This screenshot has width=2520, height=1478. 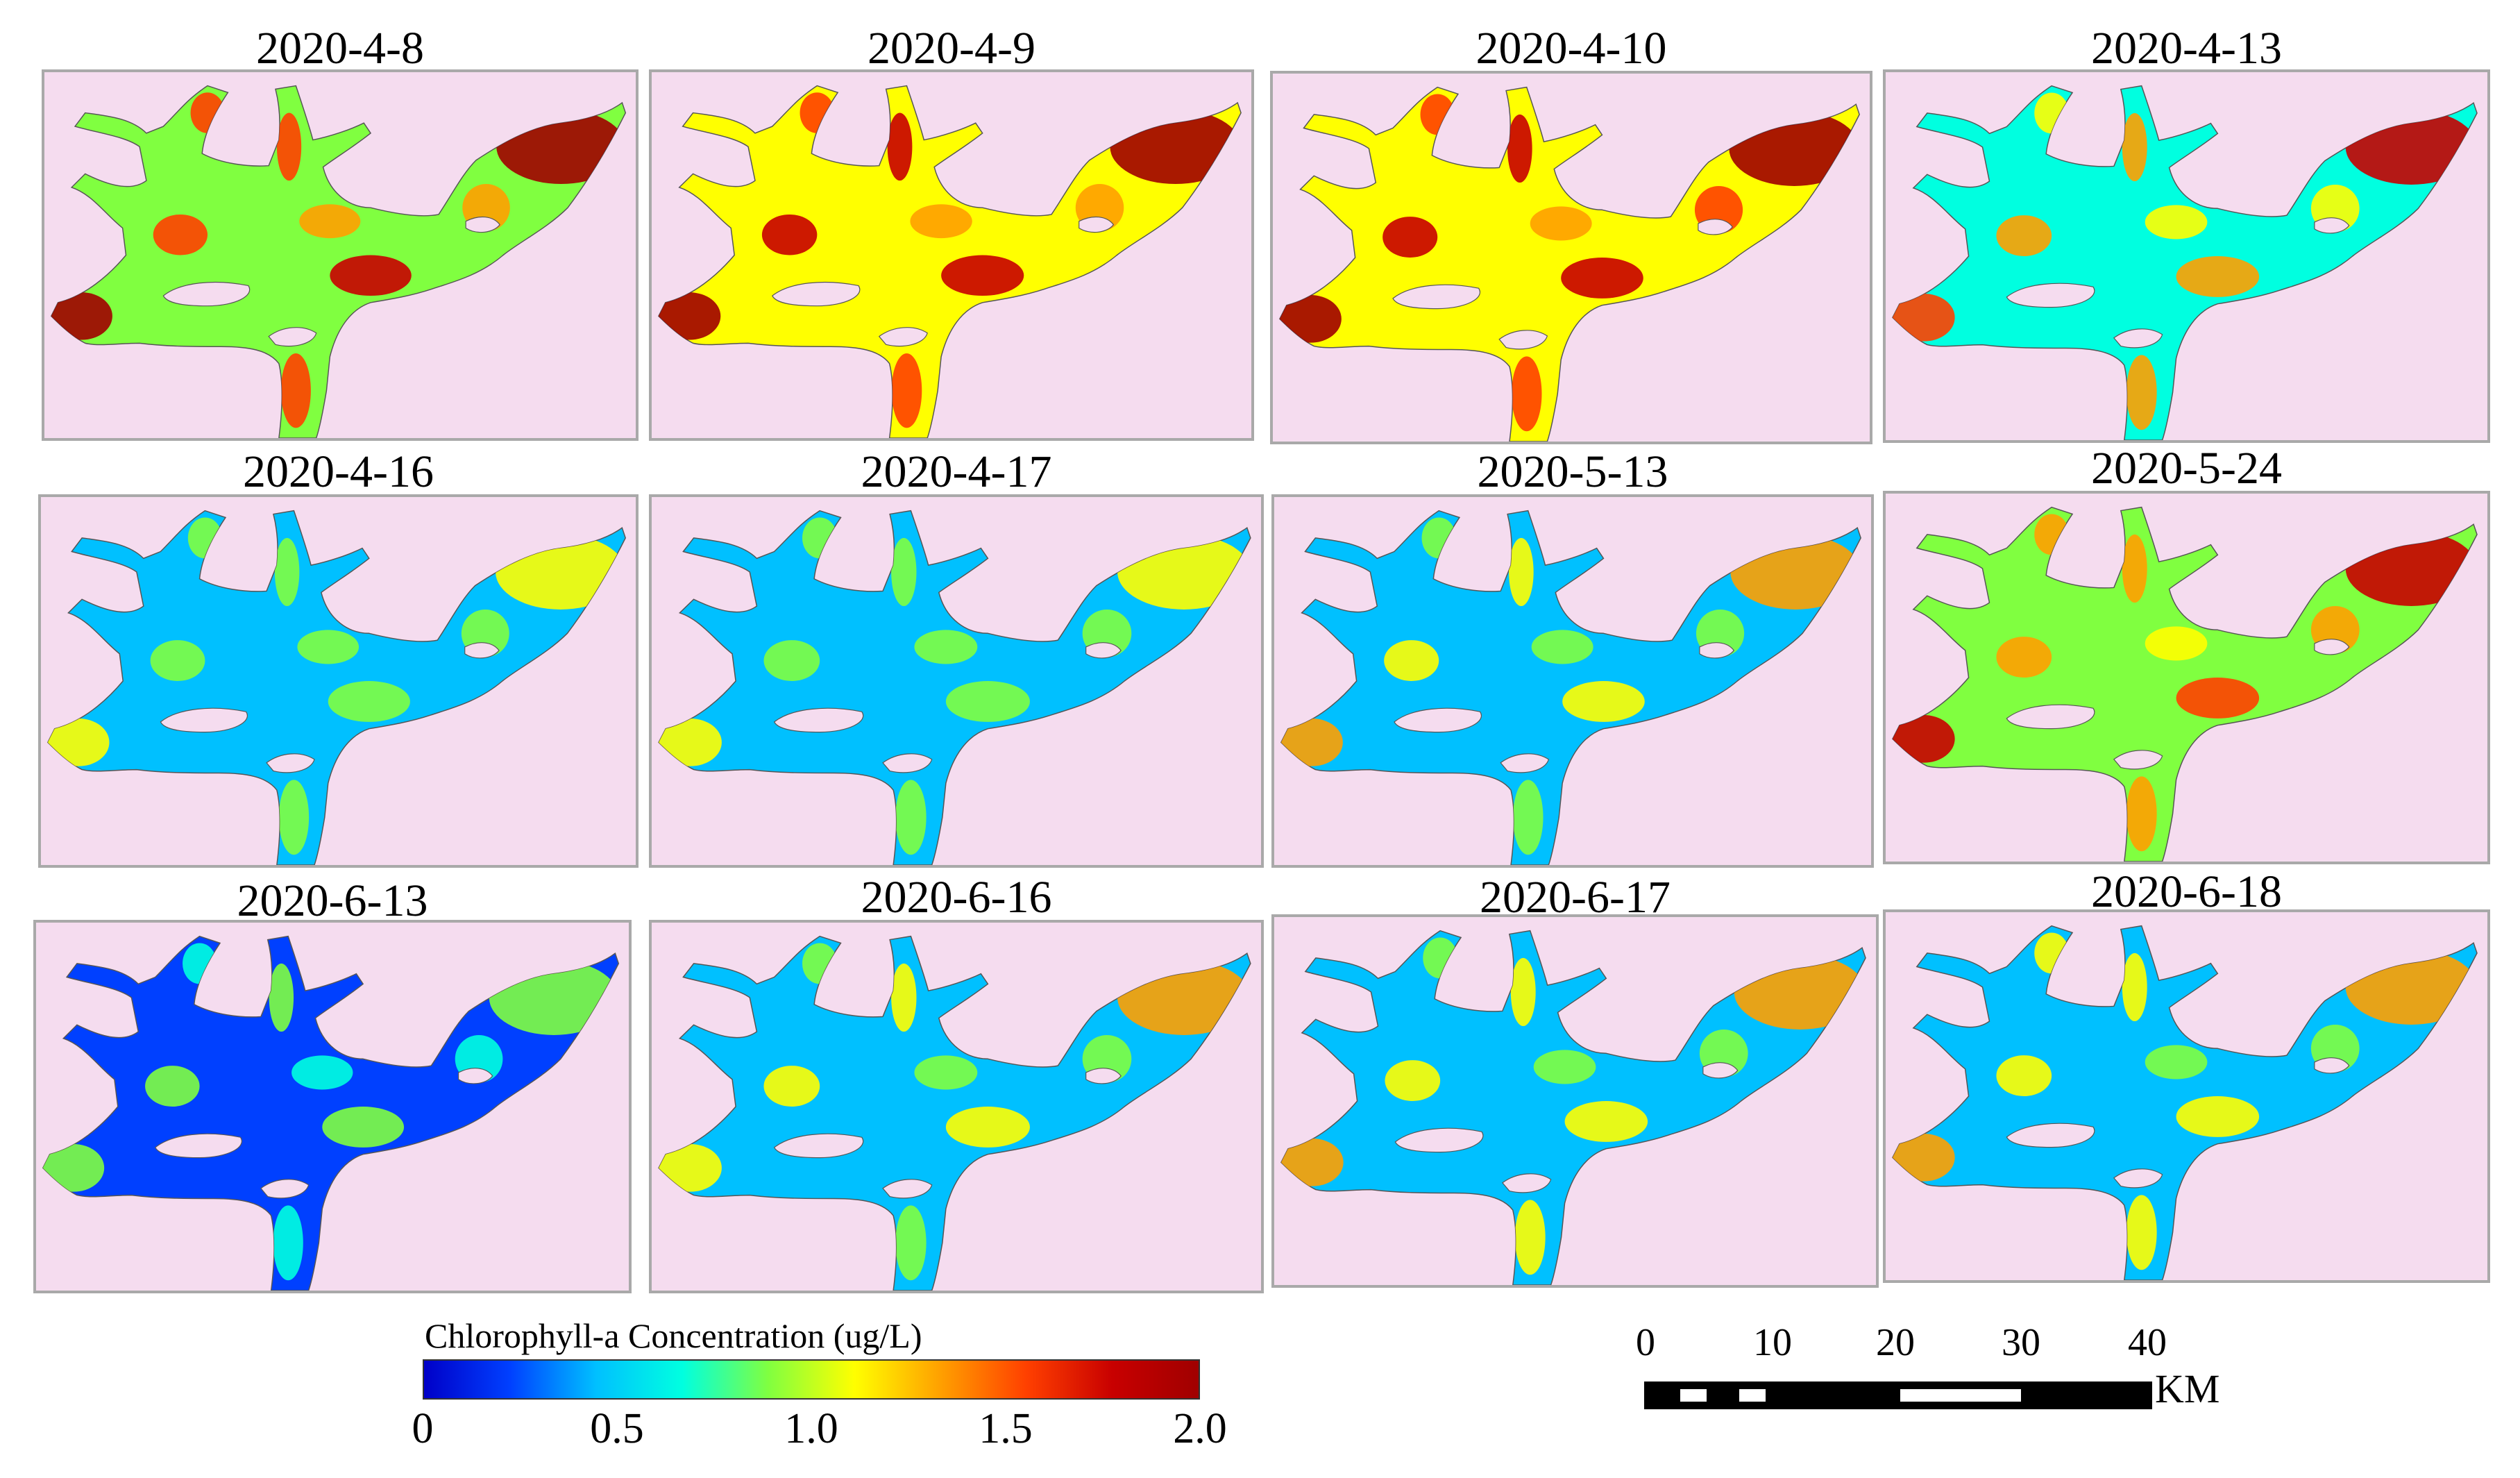 What do you see at coordinates (1573, 471) in the screenshot?
I see `panel-date-title: 2020-5-13` at bounding box center [1573, 471].